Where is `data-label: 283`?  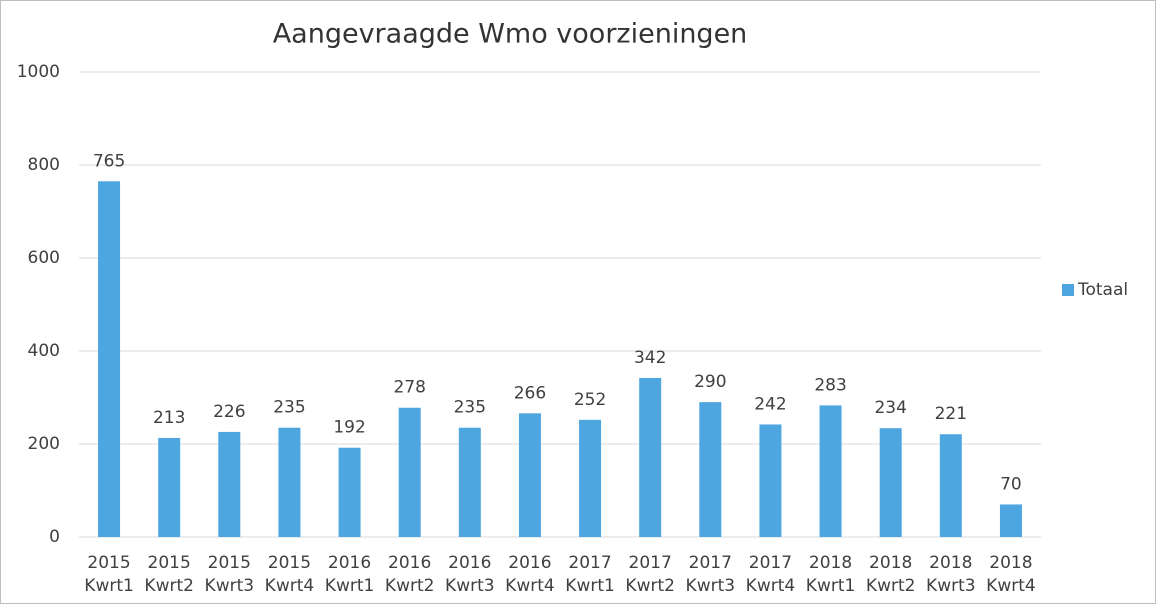 data-label: 283 is located at coordinates (830, 385).